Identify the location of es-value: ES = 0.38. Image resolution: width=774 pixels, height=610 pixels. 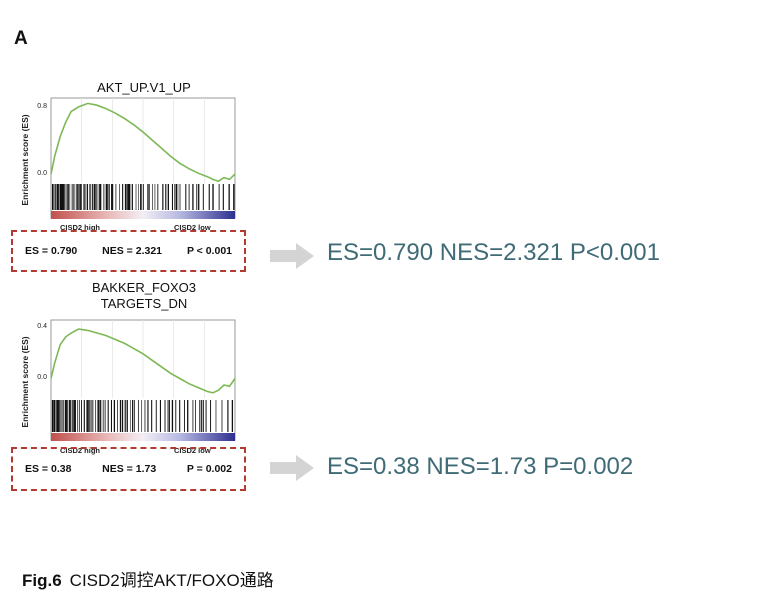
(48, 469).